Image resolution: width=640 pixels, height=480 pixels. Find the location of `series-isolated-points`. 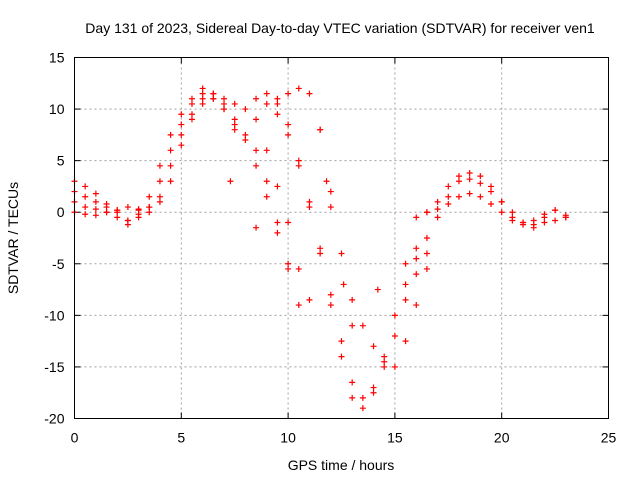

series-isolated-points is located at coordinates (304, 227).